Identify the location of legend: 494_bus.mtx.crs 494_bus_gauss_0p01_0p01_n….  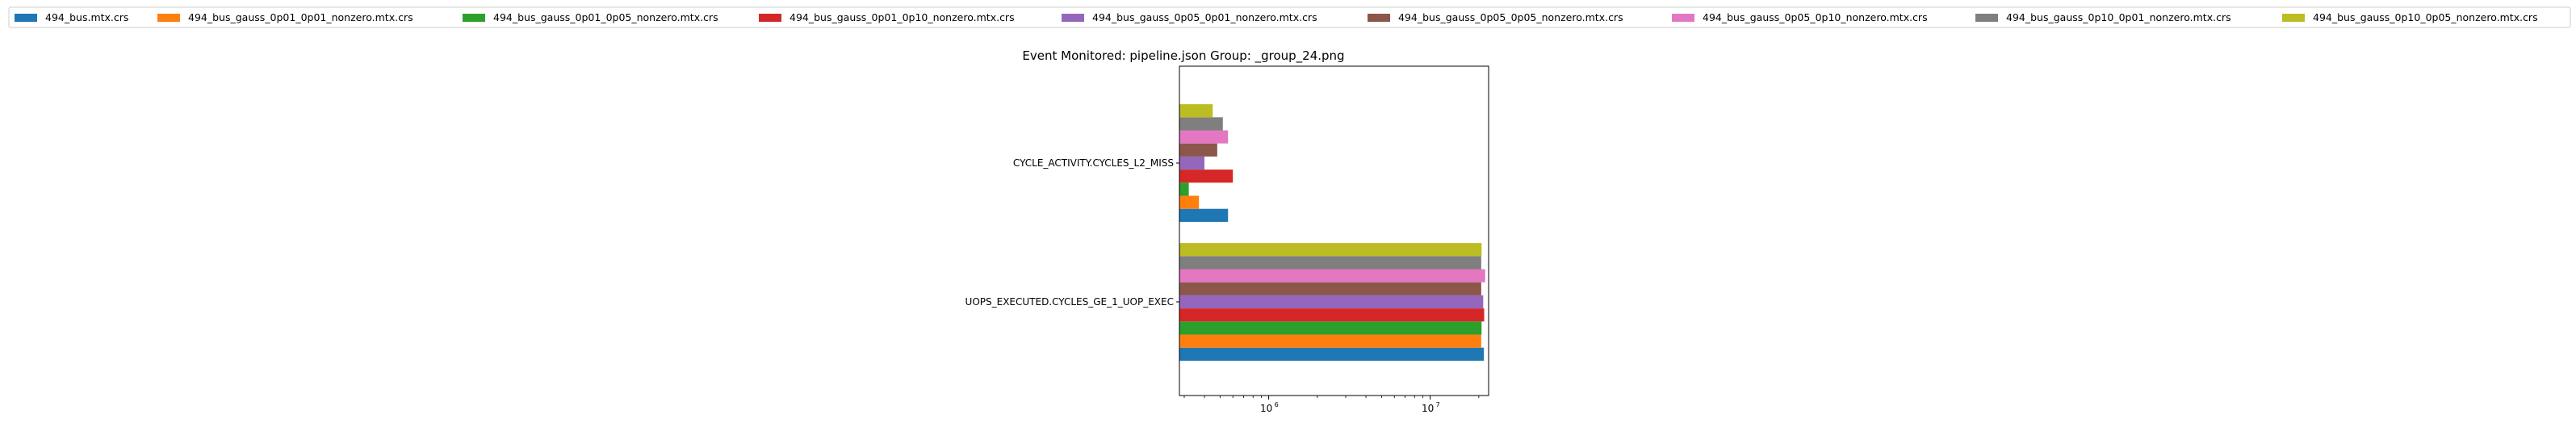
(1276, 17).